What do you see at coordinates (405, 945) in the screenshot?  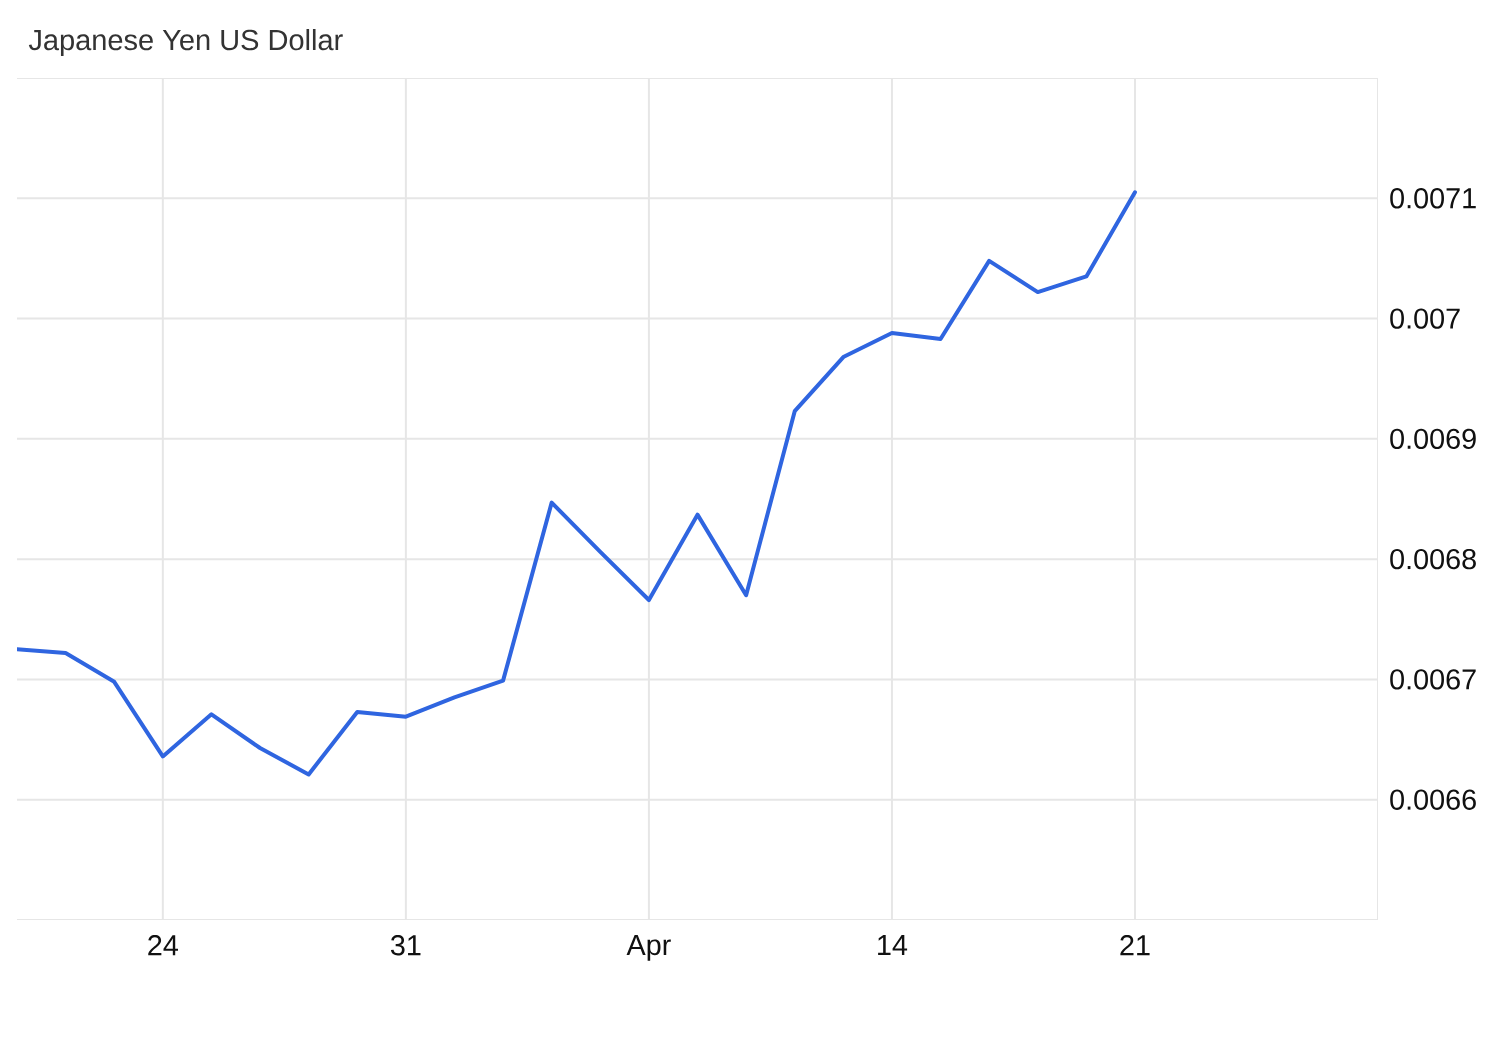 I see `x-tick-label: 31` at bounding box center [405, 945].